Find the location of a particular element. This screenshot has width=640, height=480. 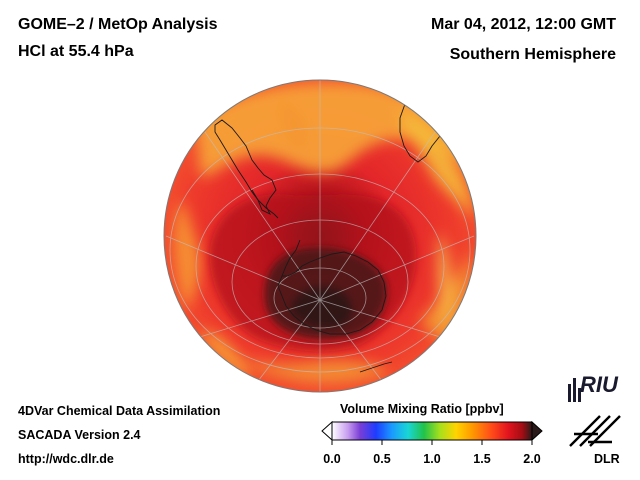

colorbar-tick-label: 1.0 is located at coordinates (432, 459).